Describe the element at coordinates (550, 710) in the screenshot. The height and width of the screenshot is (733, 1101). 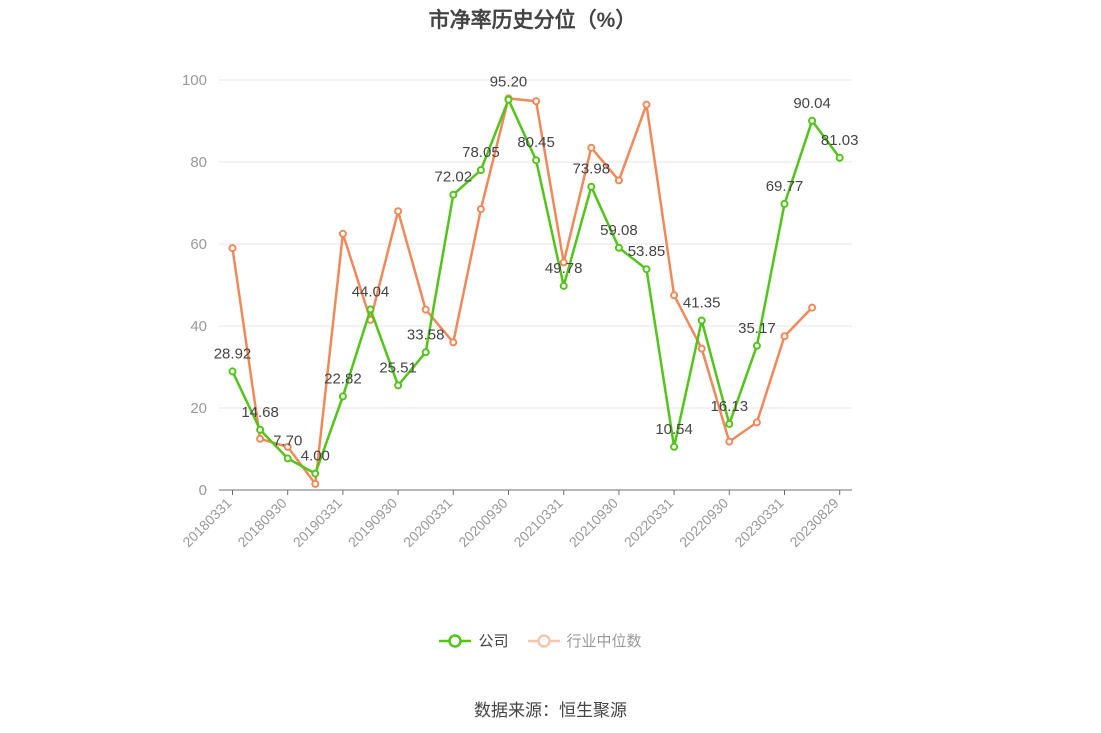
I see `data-source: 数据来源：恒生聚源` at that location.